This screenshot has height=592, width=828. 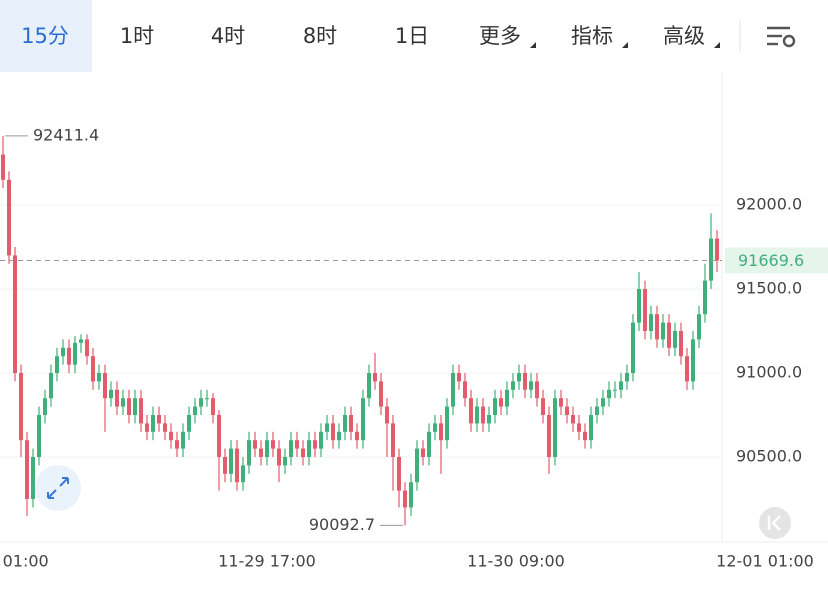 I want to click on max-label: 92411.4, so click(x=66, y=134).